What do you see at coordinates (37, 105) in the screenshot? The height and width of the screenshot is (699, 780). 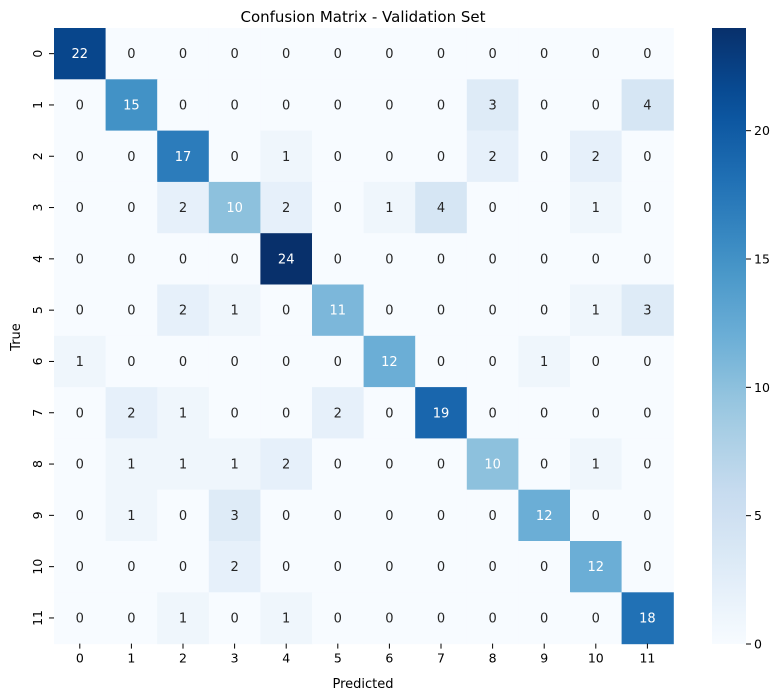 I see `y-tick-label: 1` at bounding box center [37, 105].